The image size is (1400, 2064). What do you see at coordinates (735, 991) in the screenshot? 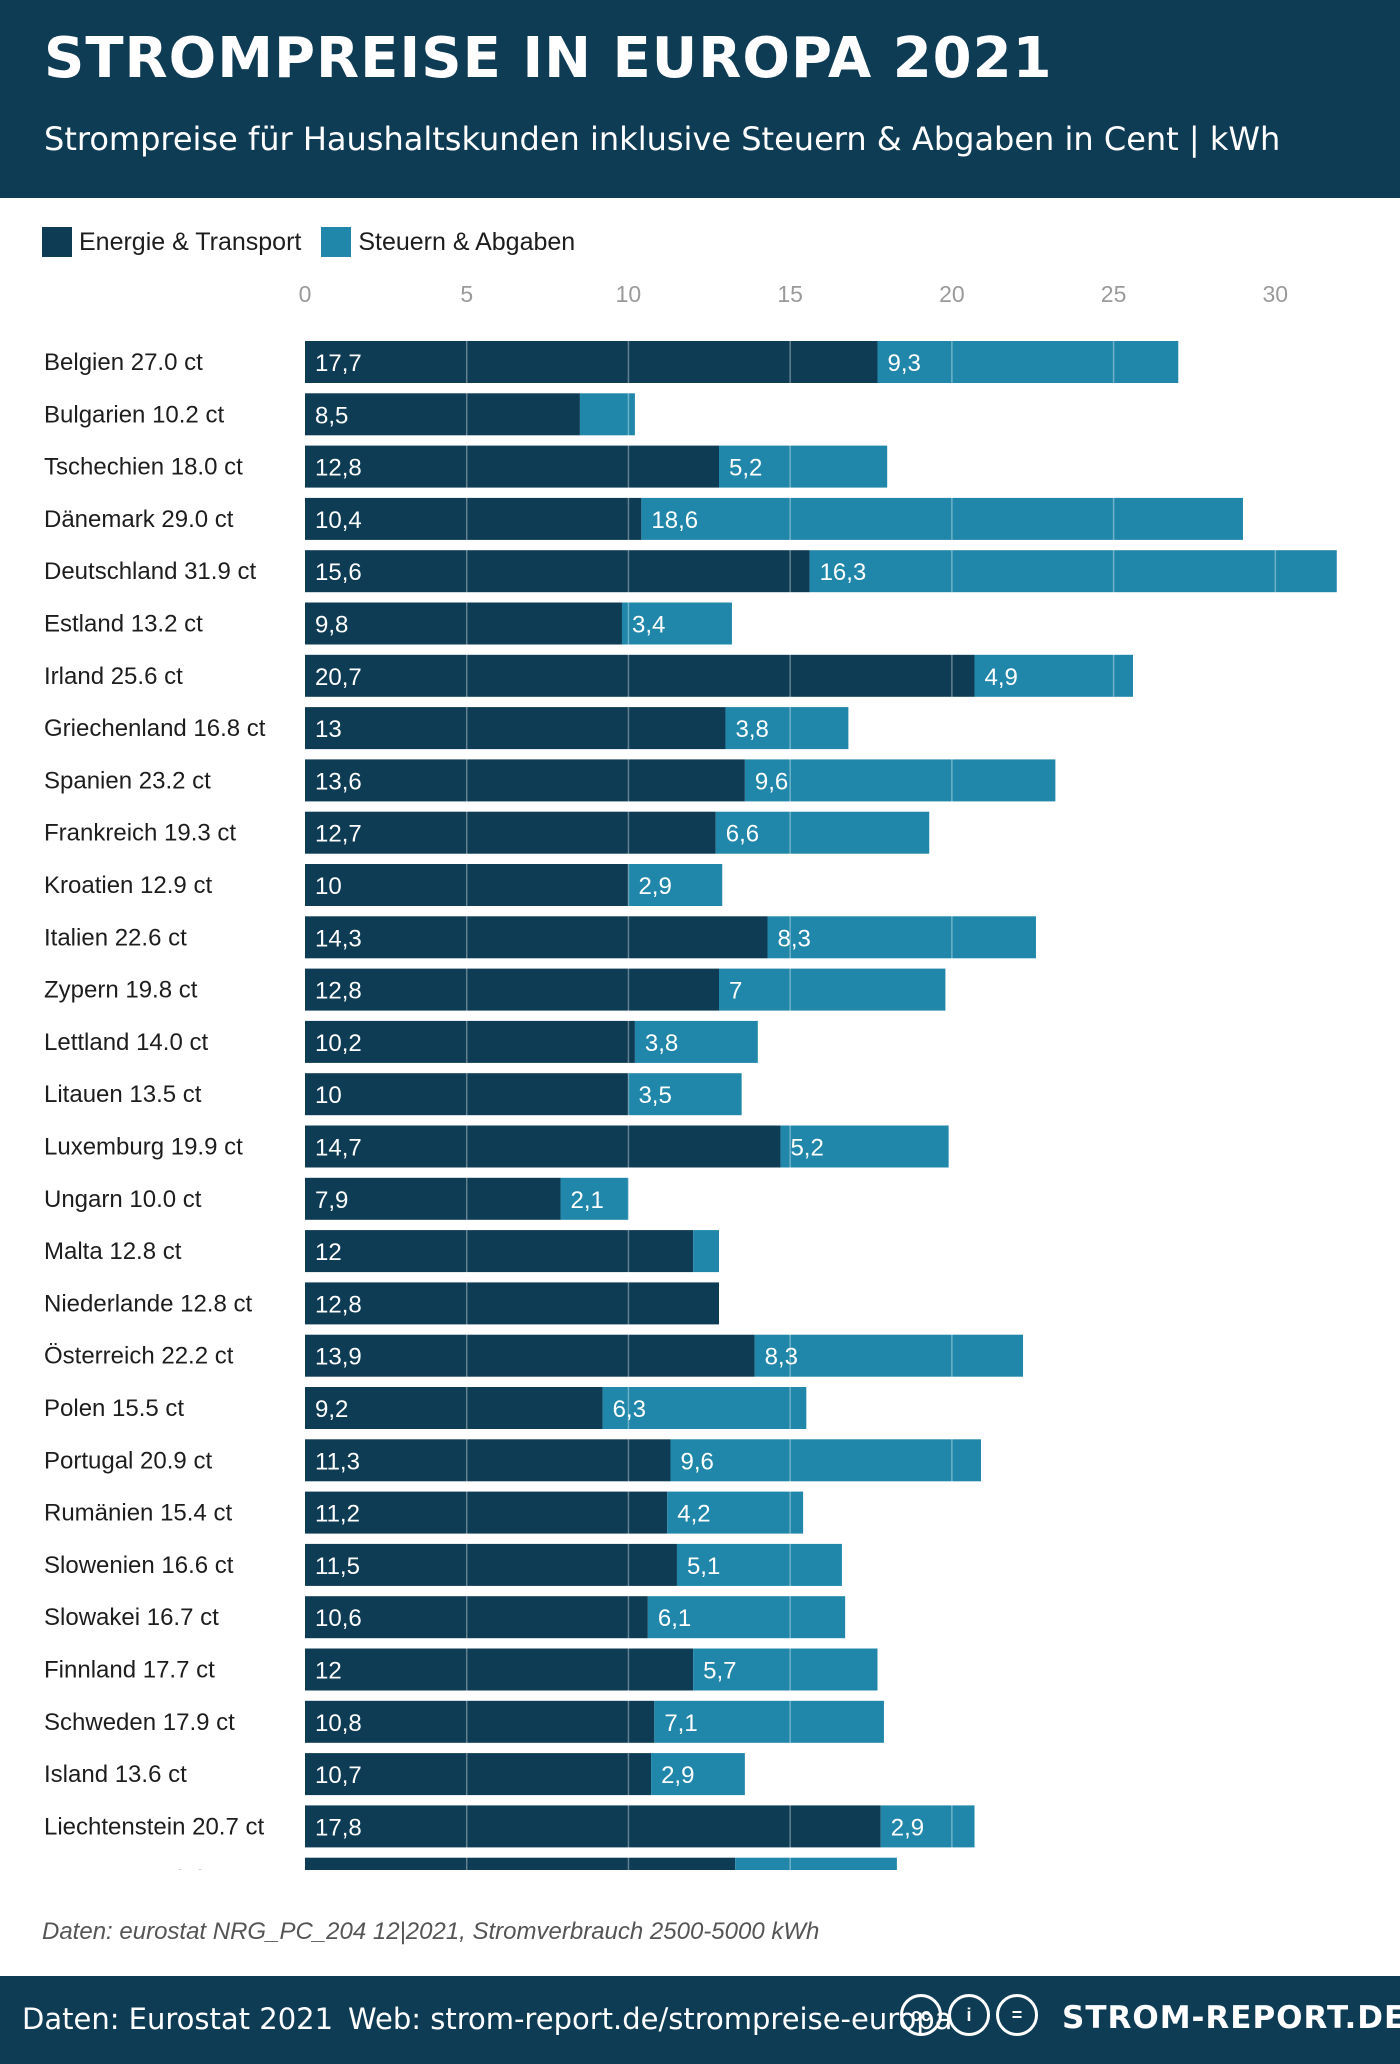
I see `data-label-tax: 7` at bounding box center [735, 991].